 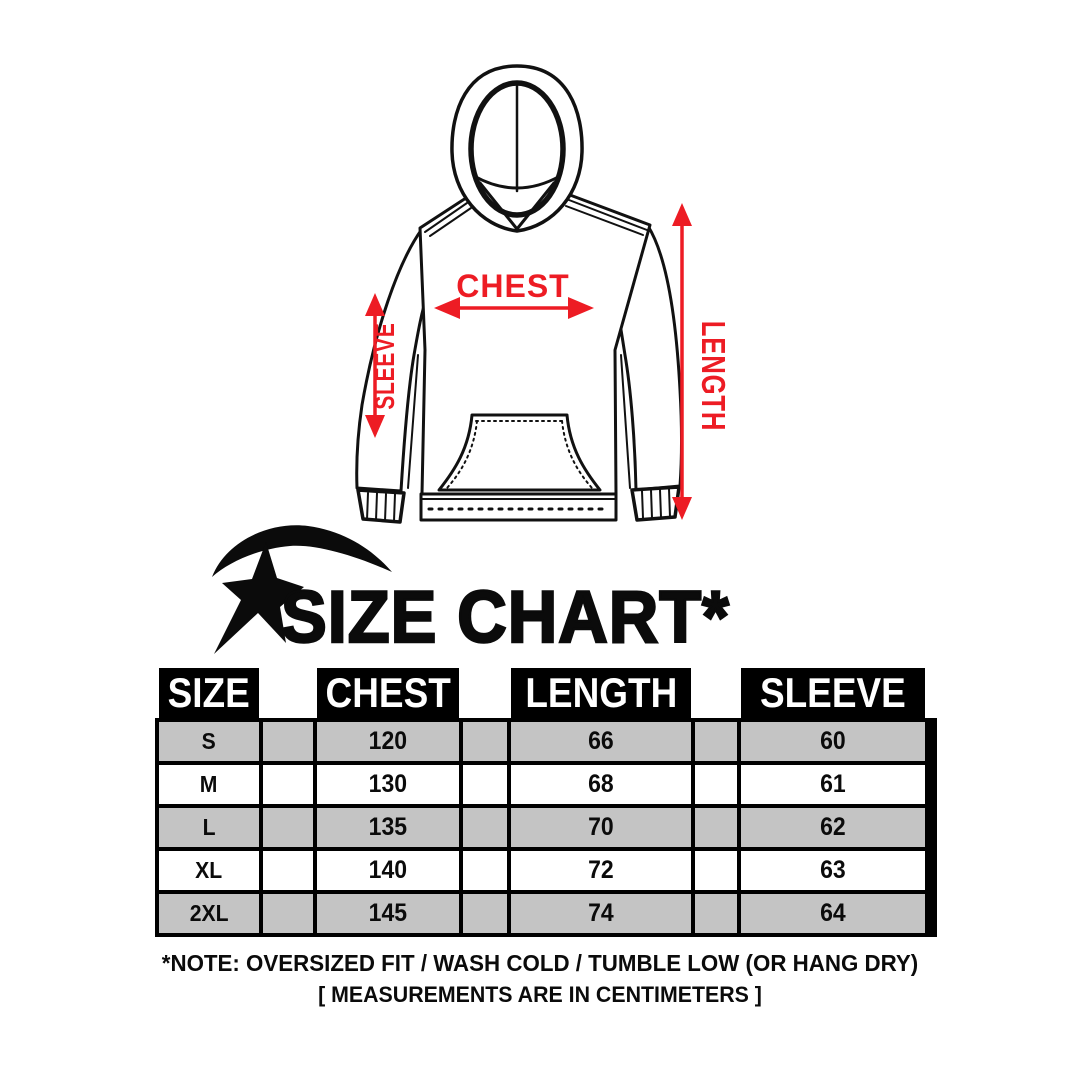 I want to click on chest-value: 145, so click(x=388, y=913).